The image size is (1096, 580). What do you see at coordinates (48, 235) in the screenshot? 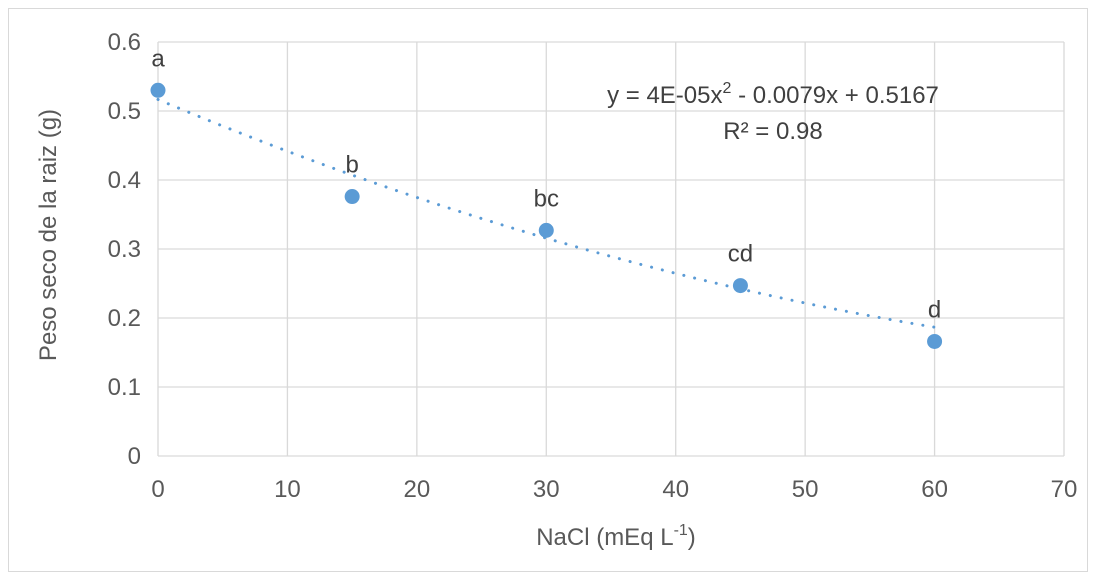
I see `y-axis-title: Peso seco de la raiz (g)` at bounding box center [48, 235].